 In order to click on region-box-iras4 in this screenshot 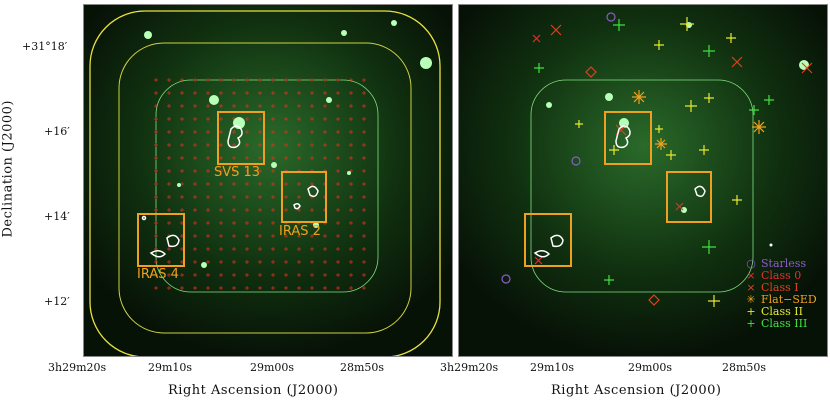, I will do `click(548, 240)`.